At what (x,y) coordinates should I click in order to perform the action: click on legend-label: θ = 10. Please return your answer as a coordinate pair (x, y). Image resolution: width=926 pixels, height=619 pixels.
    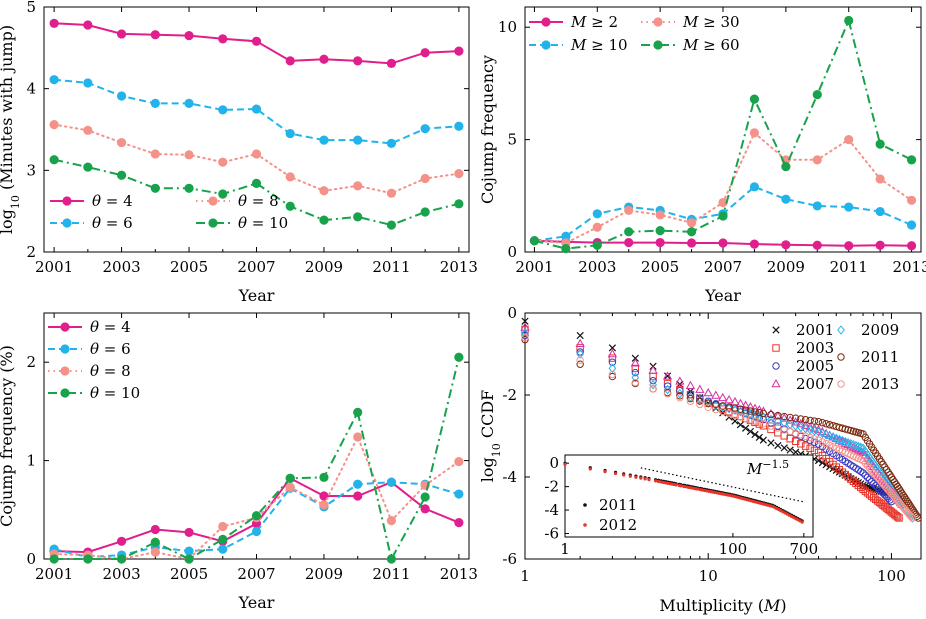
    Looking at the image, I should click on (115, 393).